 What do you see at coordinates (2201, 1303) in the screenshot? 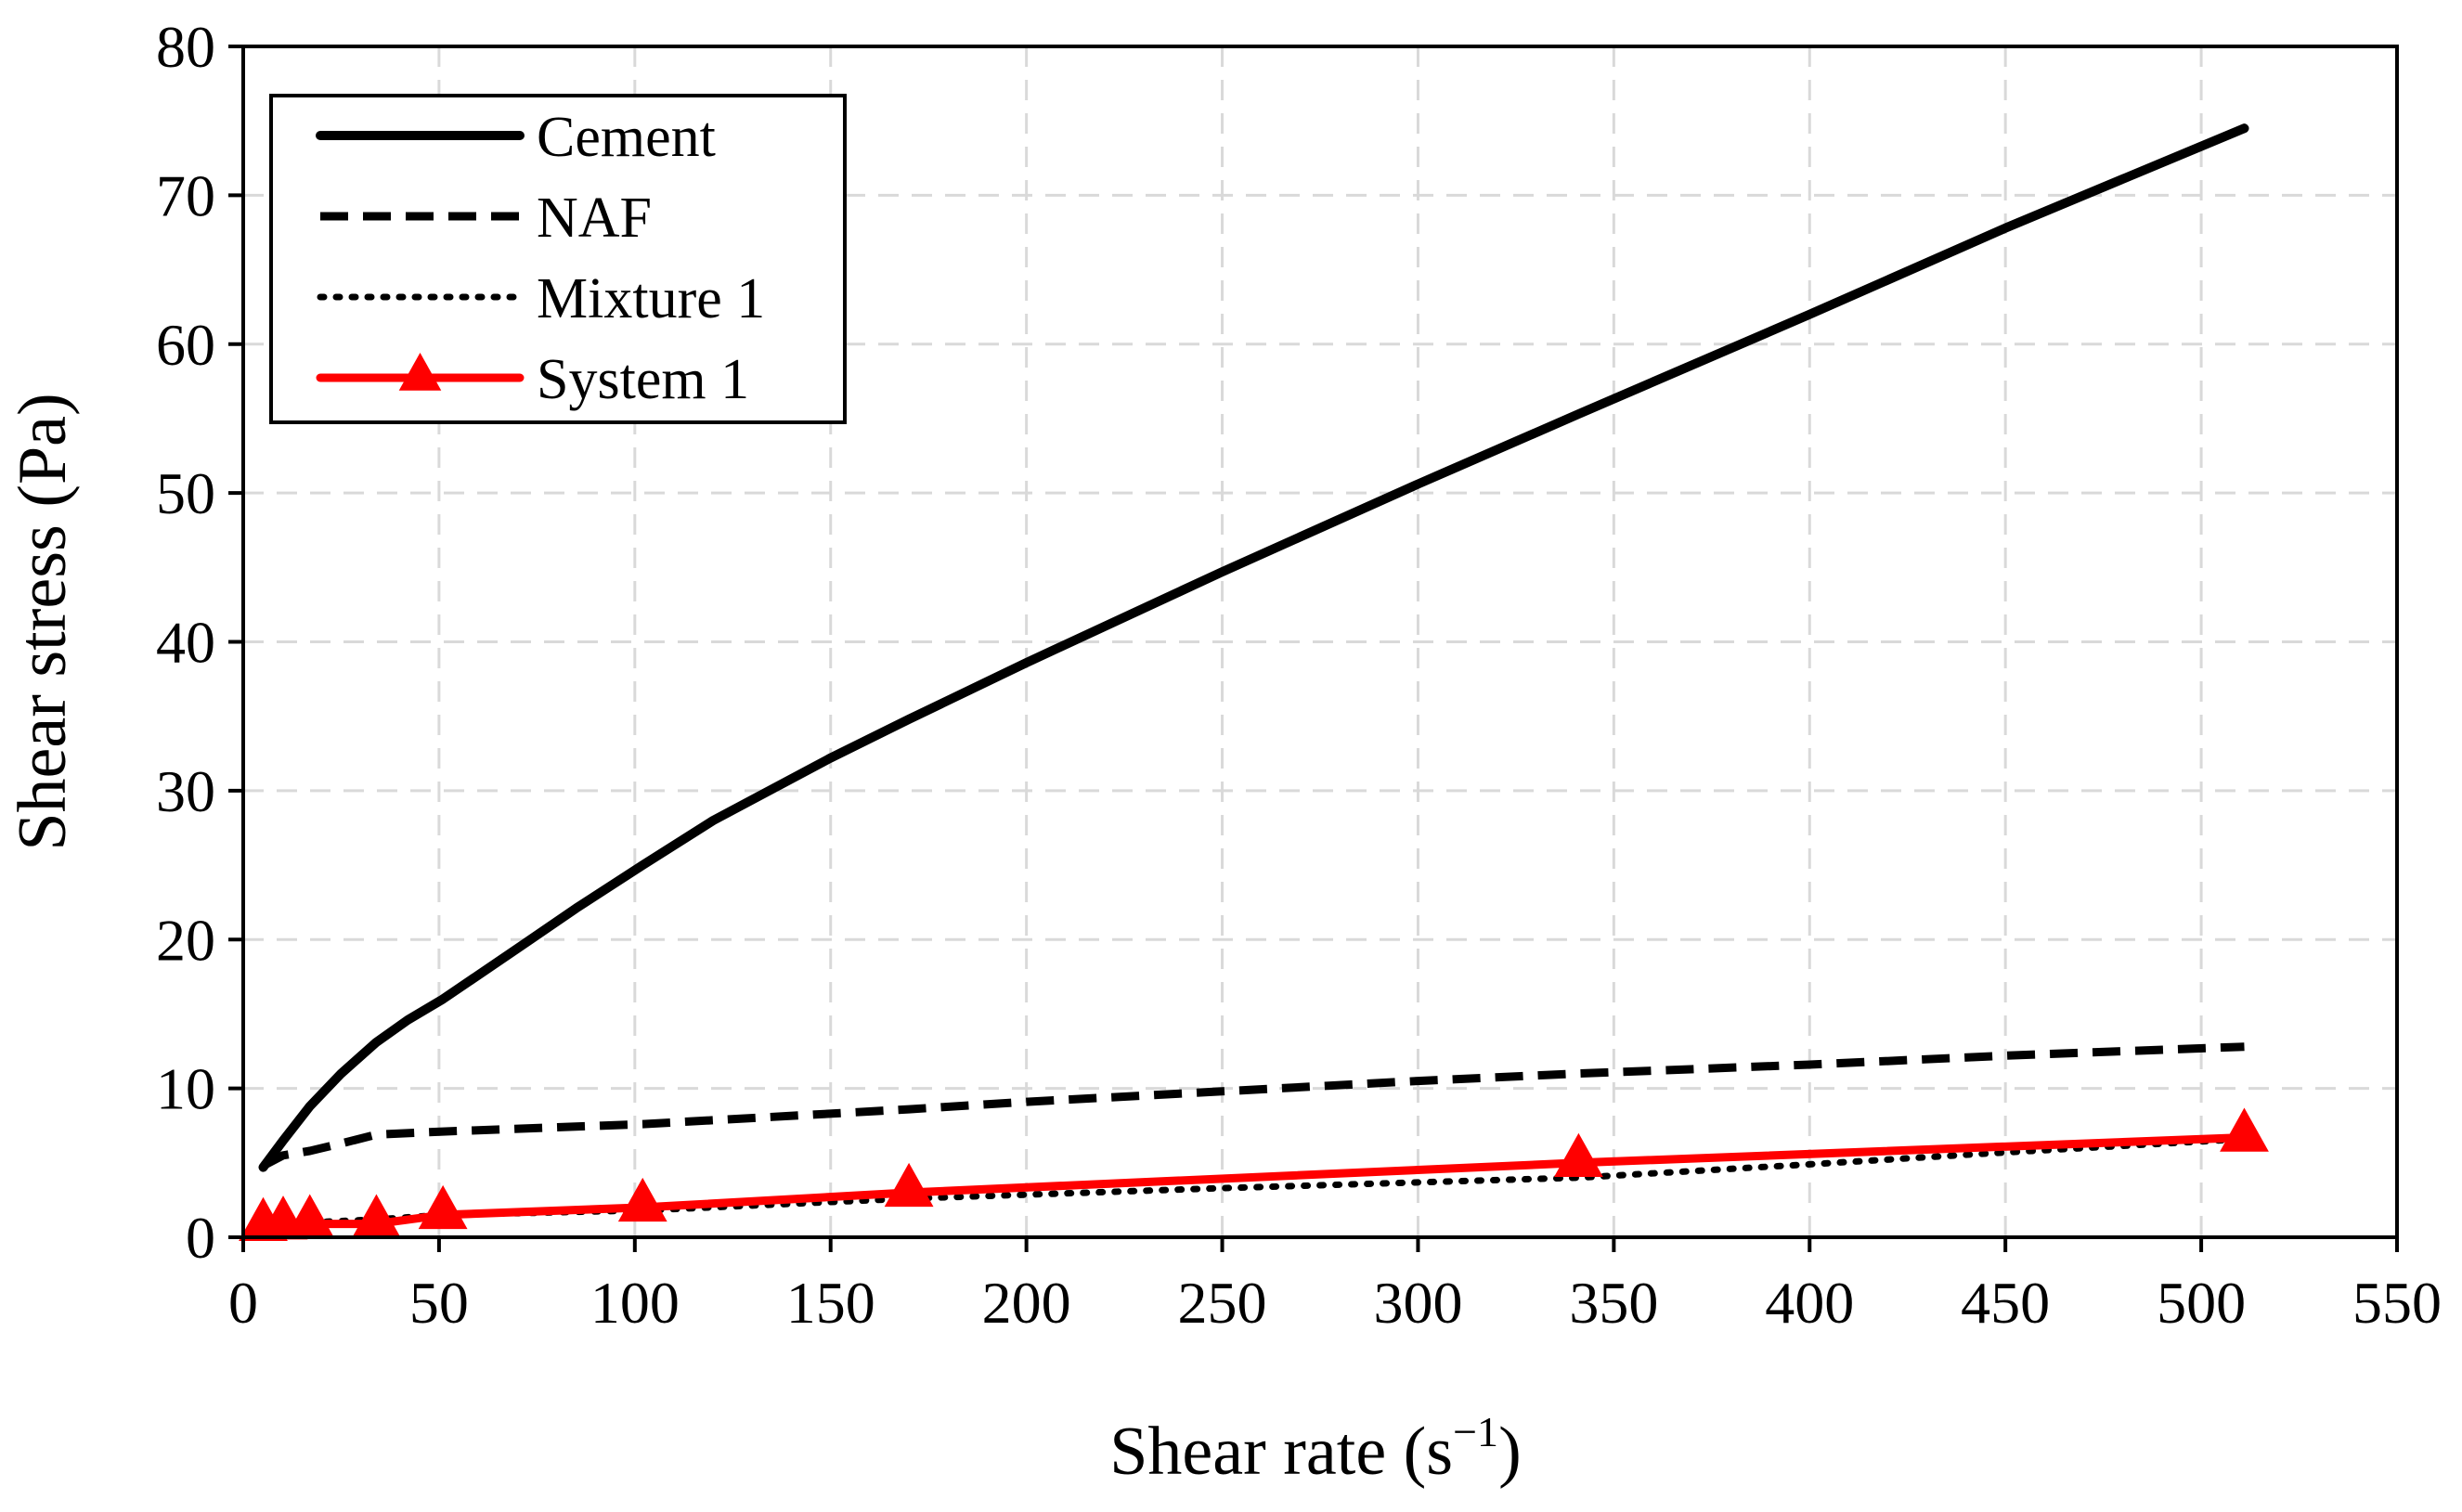
I see `x-tick-label: 500` at bounding box center [2201, 1303].